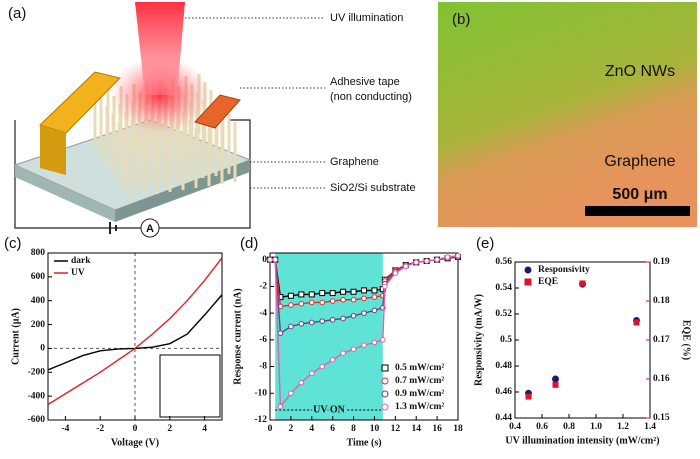 This screenshot has height=459, width=700. Describe the element at coordinates (311, 429) in the screenshot. I see `x-tick-label: 4` at that location.